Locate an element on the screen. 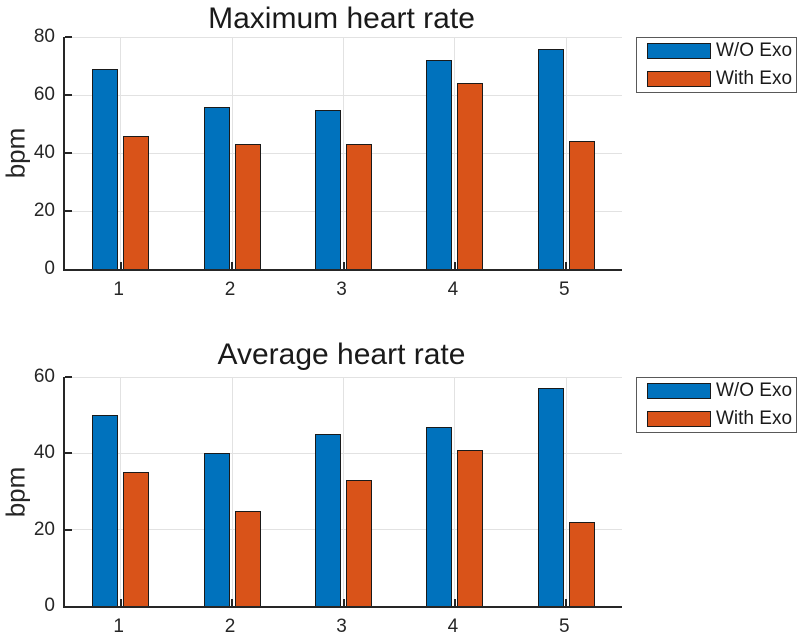 The width and height of the screenshot is (800, 635). legend-top-chart: W/O Exo With Exo is located at coordinates (716, 65).